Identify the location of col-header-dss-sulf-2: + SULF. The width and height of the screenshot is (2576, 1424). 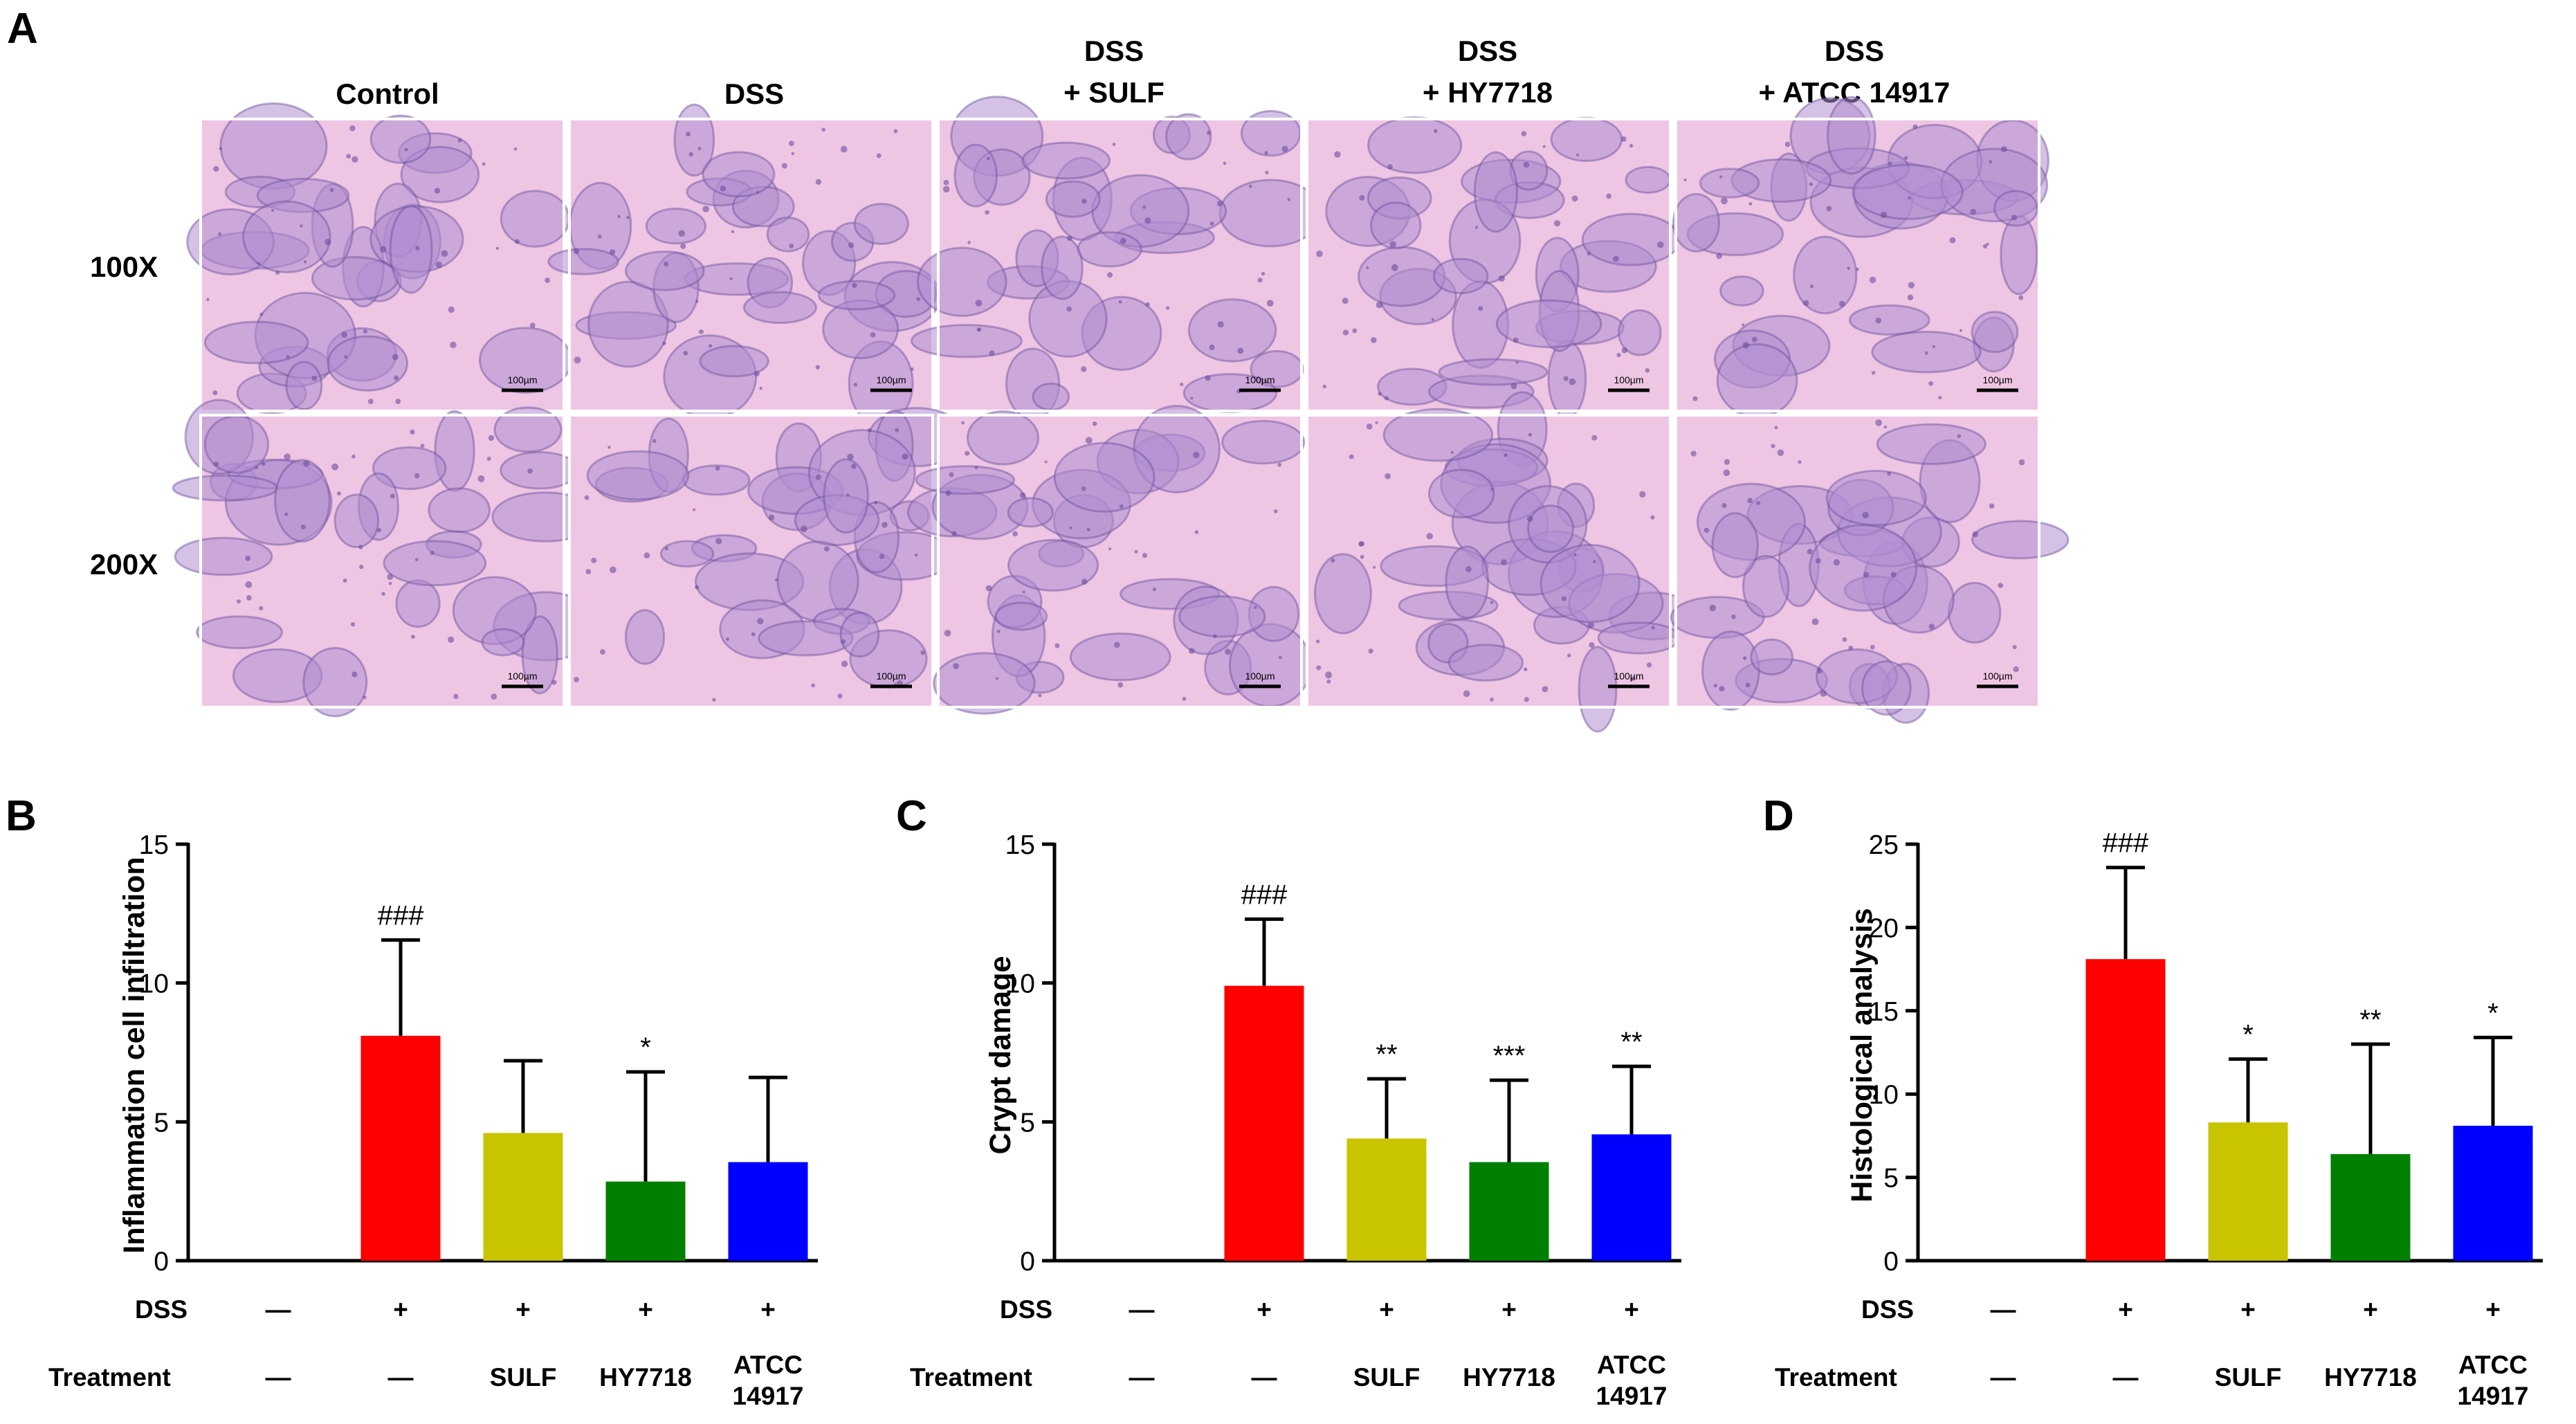
(1114, 93).